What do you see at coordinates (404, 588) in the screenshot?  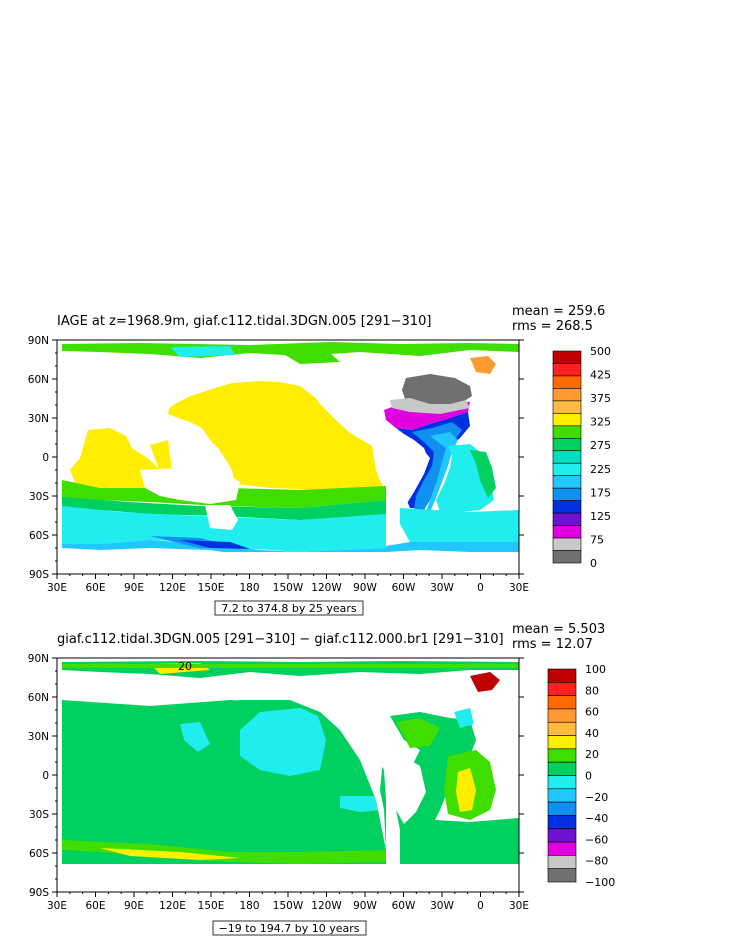 I see `x-tick-label: 60W` at bounding box center [404, 588].